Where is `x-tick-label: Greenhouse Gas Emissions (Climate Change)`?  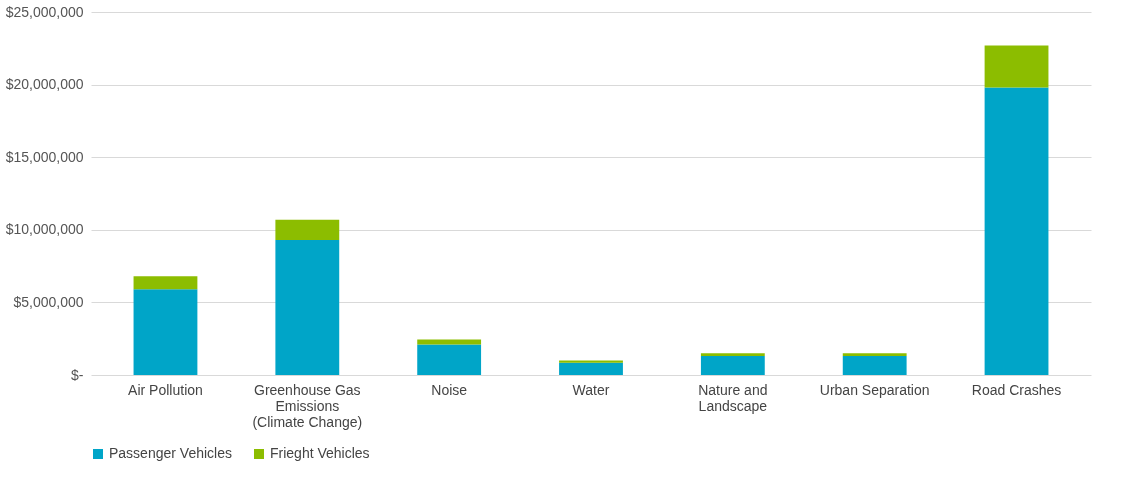 x-tick-label: Greenhouse Gas Emissions (Climate Change) is located at coordinates (307, 405).